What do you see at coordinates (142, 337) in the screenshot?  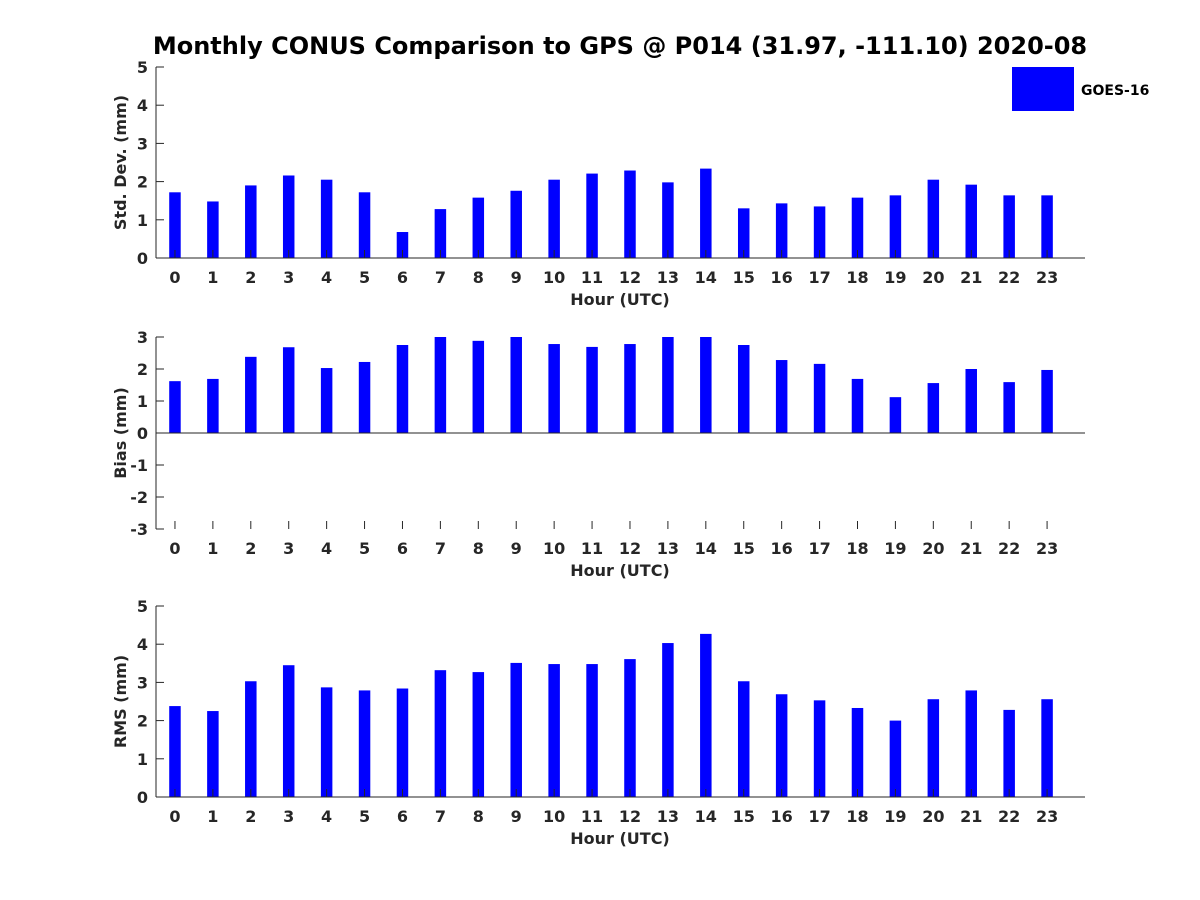 I see `y-tick-label: 3` at bounding box center [142, 337].